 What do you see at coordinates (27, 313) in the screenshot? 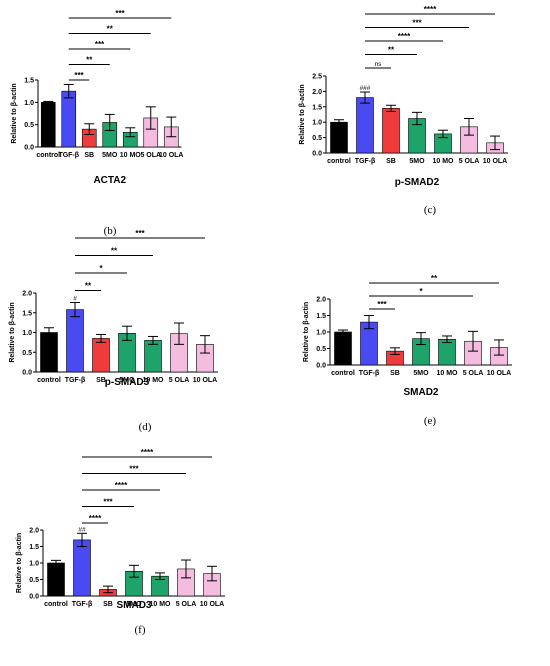
I see `panel-d-y-tick-label: 1.5` at bounding box center [27, 313].